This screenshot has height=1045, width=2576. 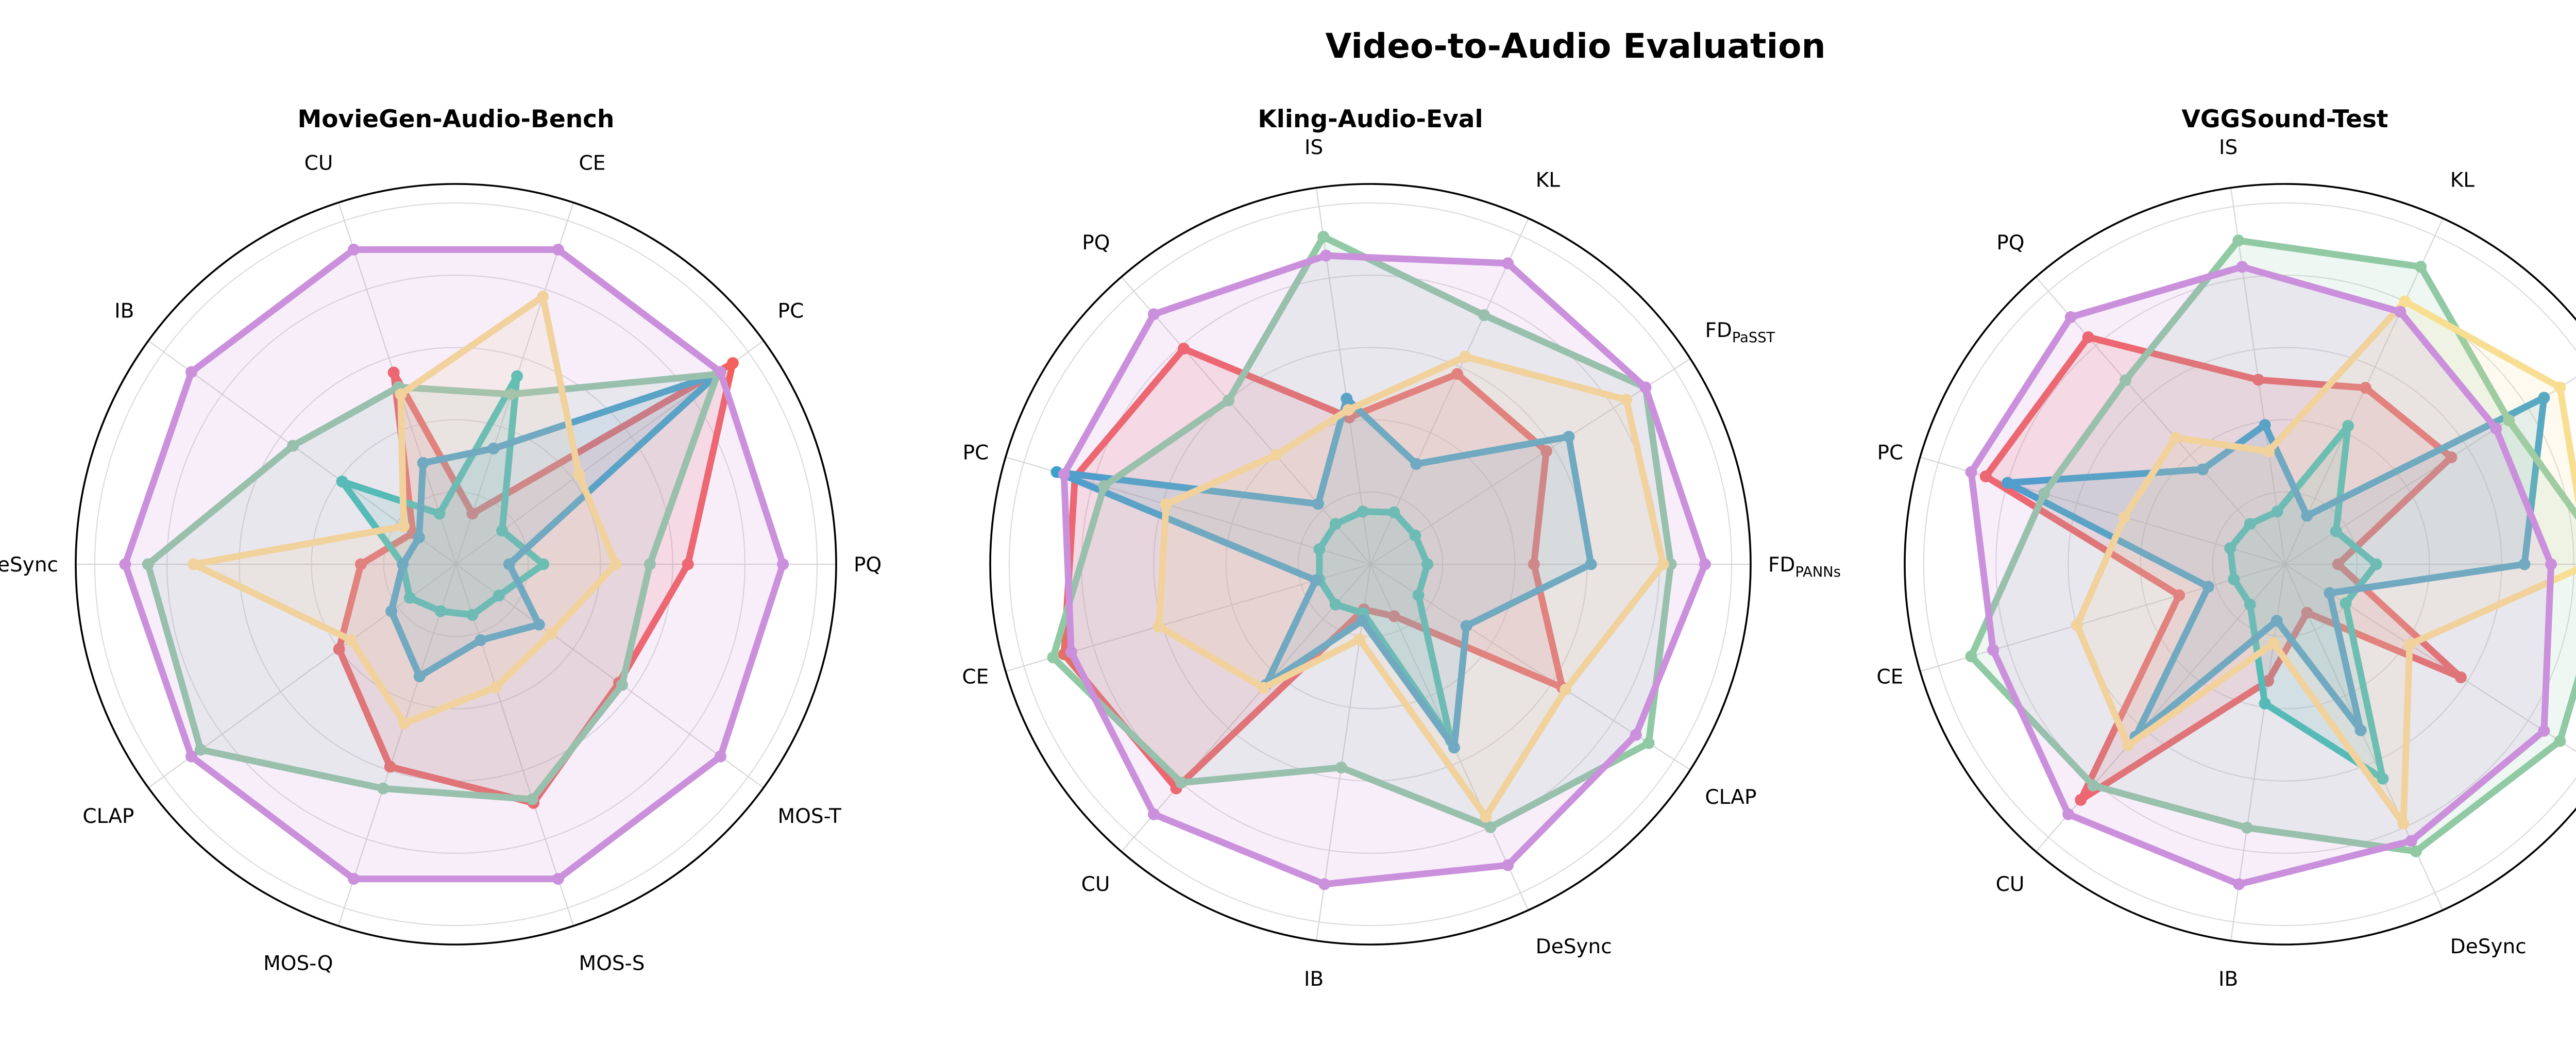 I want to click on axis-label: CE, so click(x=975, y=676).